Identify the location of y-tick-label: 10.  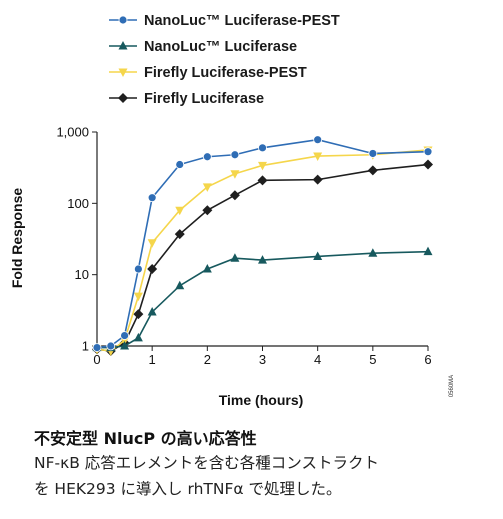
(82, 274).